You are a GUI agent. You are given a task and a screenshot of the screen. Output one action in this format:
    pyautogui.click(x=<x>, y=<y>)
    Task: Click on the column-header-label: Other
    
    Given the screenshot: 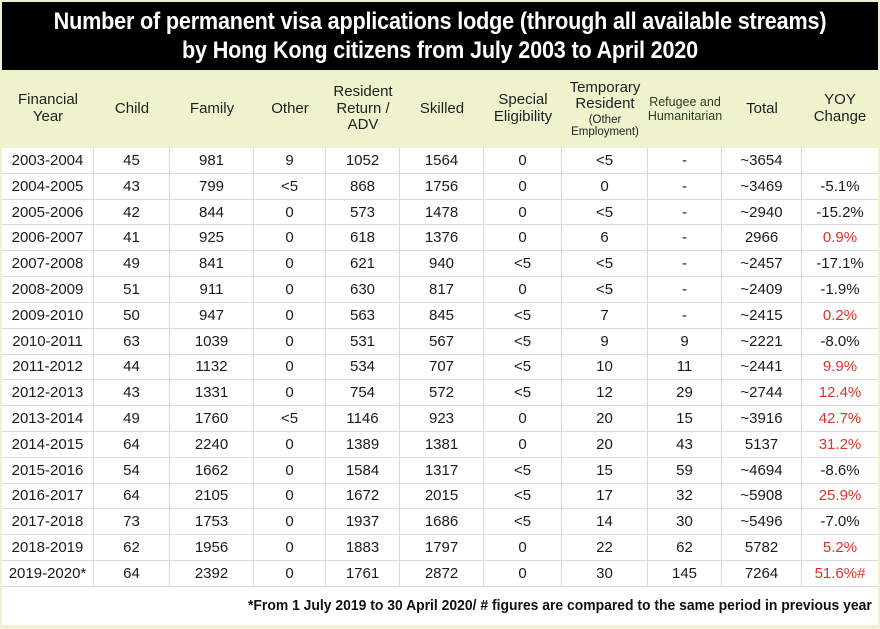 What is the action you would take?
    pyautogui.click(x=290, y=108)
    